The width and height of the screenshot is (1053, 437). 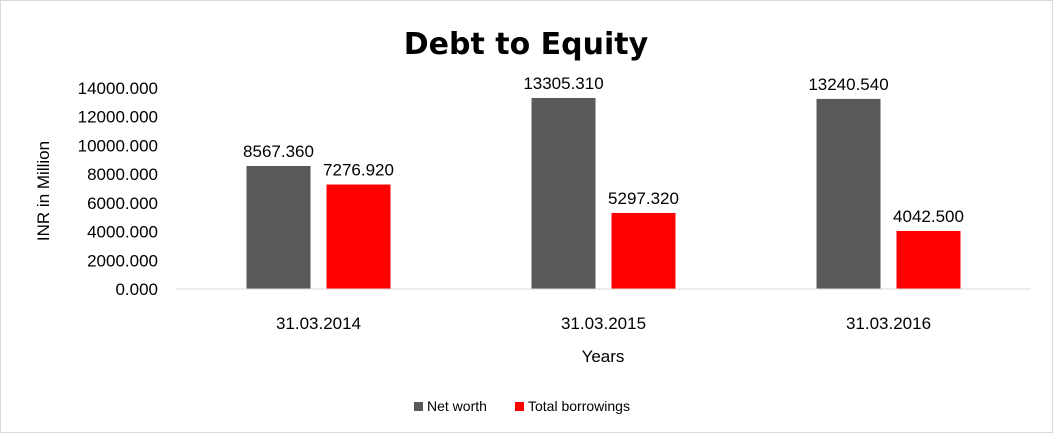 I want to click on y-tick-label: 10000.000, so click(x=118, y=145).